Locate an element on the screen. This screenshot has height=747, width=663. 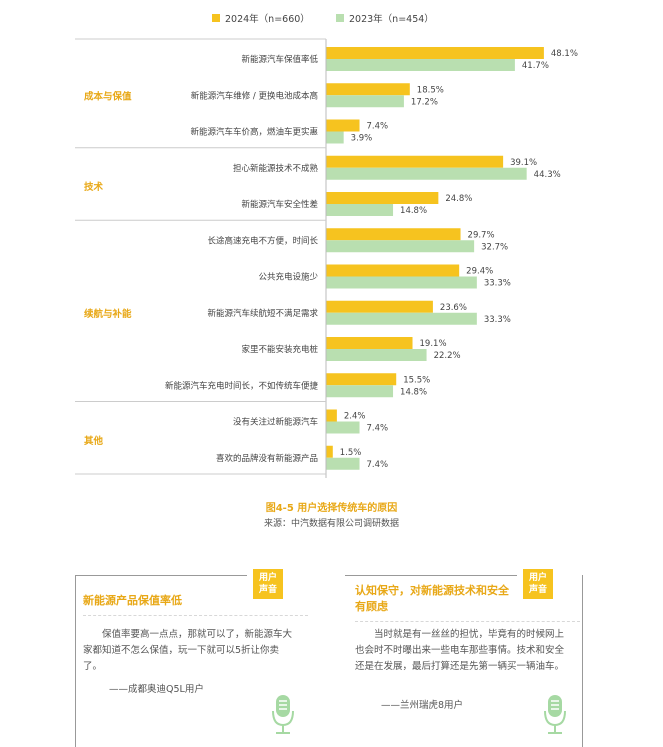
data-label-2024: 7.4% is located at coordinates (378, 127).